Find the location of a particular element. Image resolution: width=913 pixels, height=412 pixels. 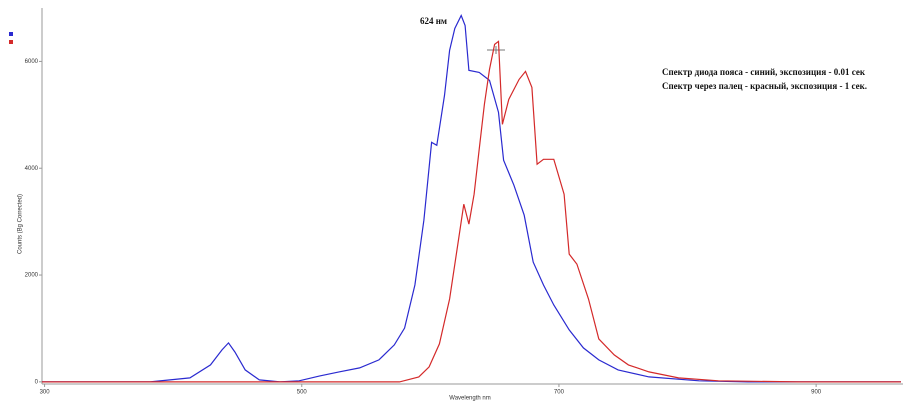

x-tick-label: 700 is located at coordinates (559, 393).